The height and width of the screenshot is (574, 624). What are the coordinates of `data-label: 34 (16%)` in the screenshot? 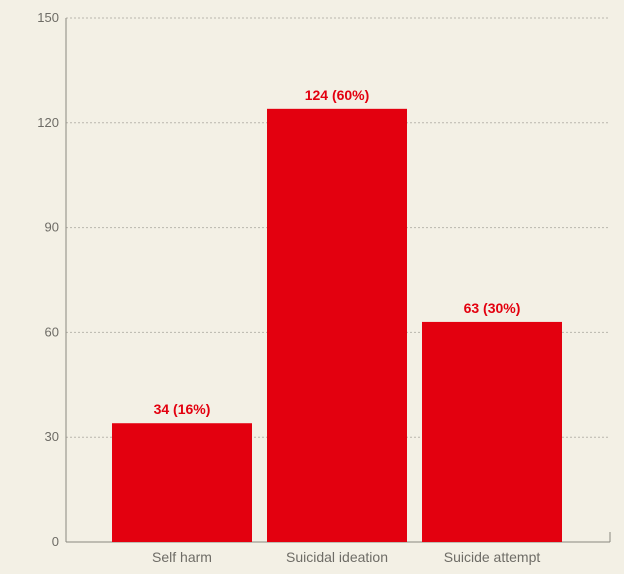 It's located at (182, 409).